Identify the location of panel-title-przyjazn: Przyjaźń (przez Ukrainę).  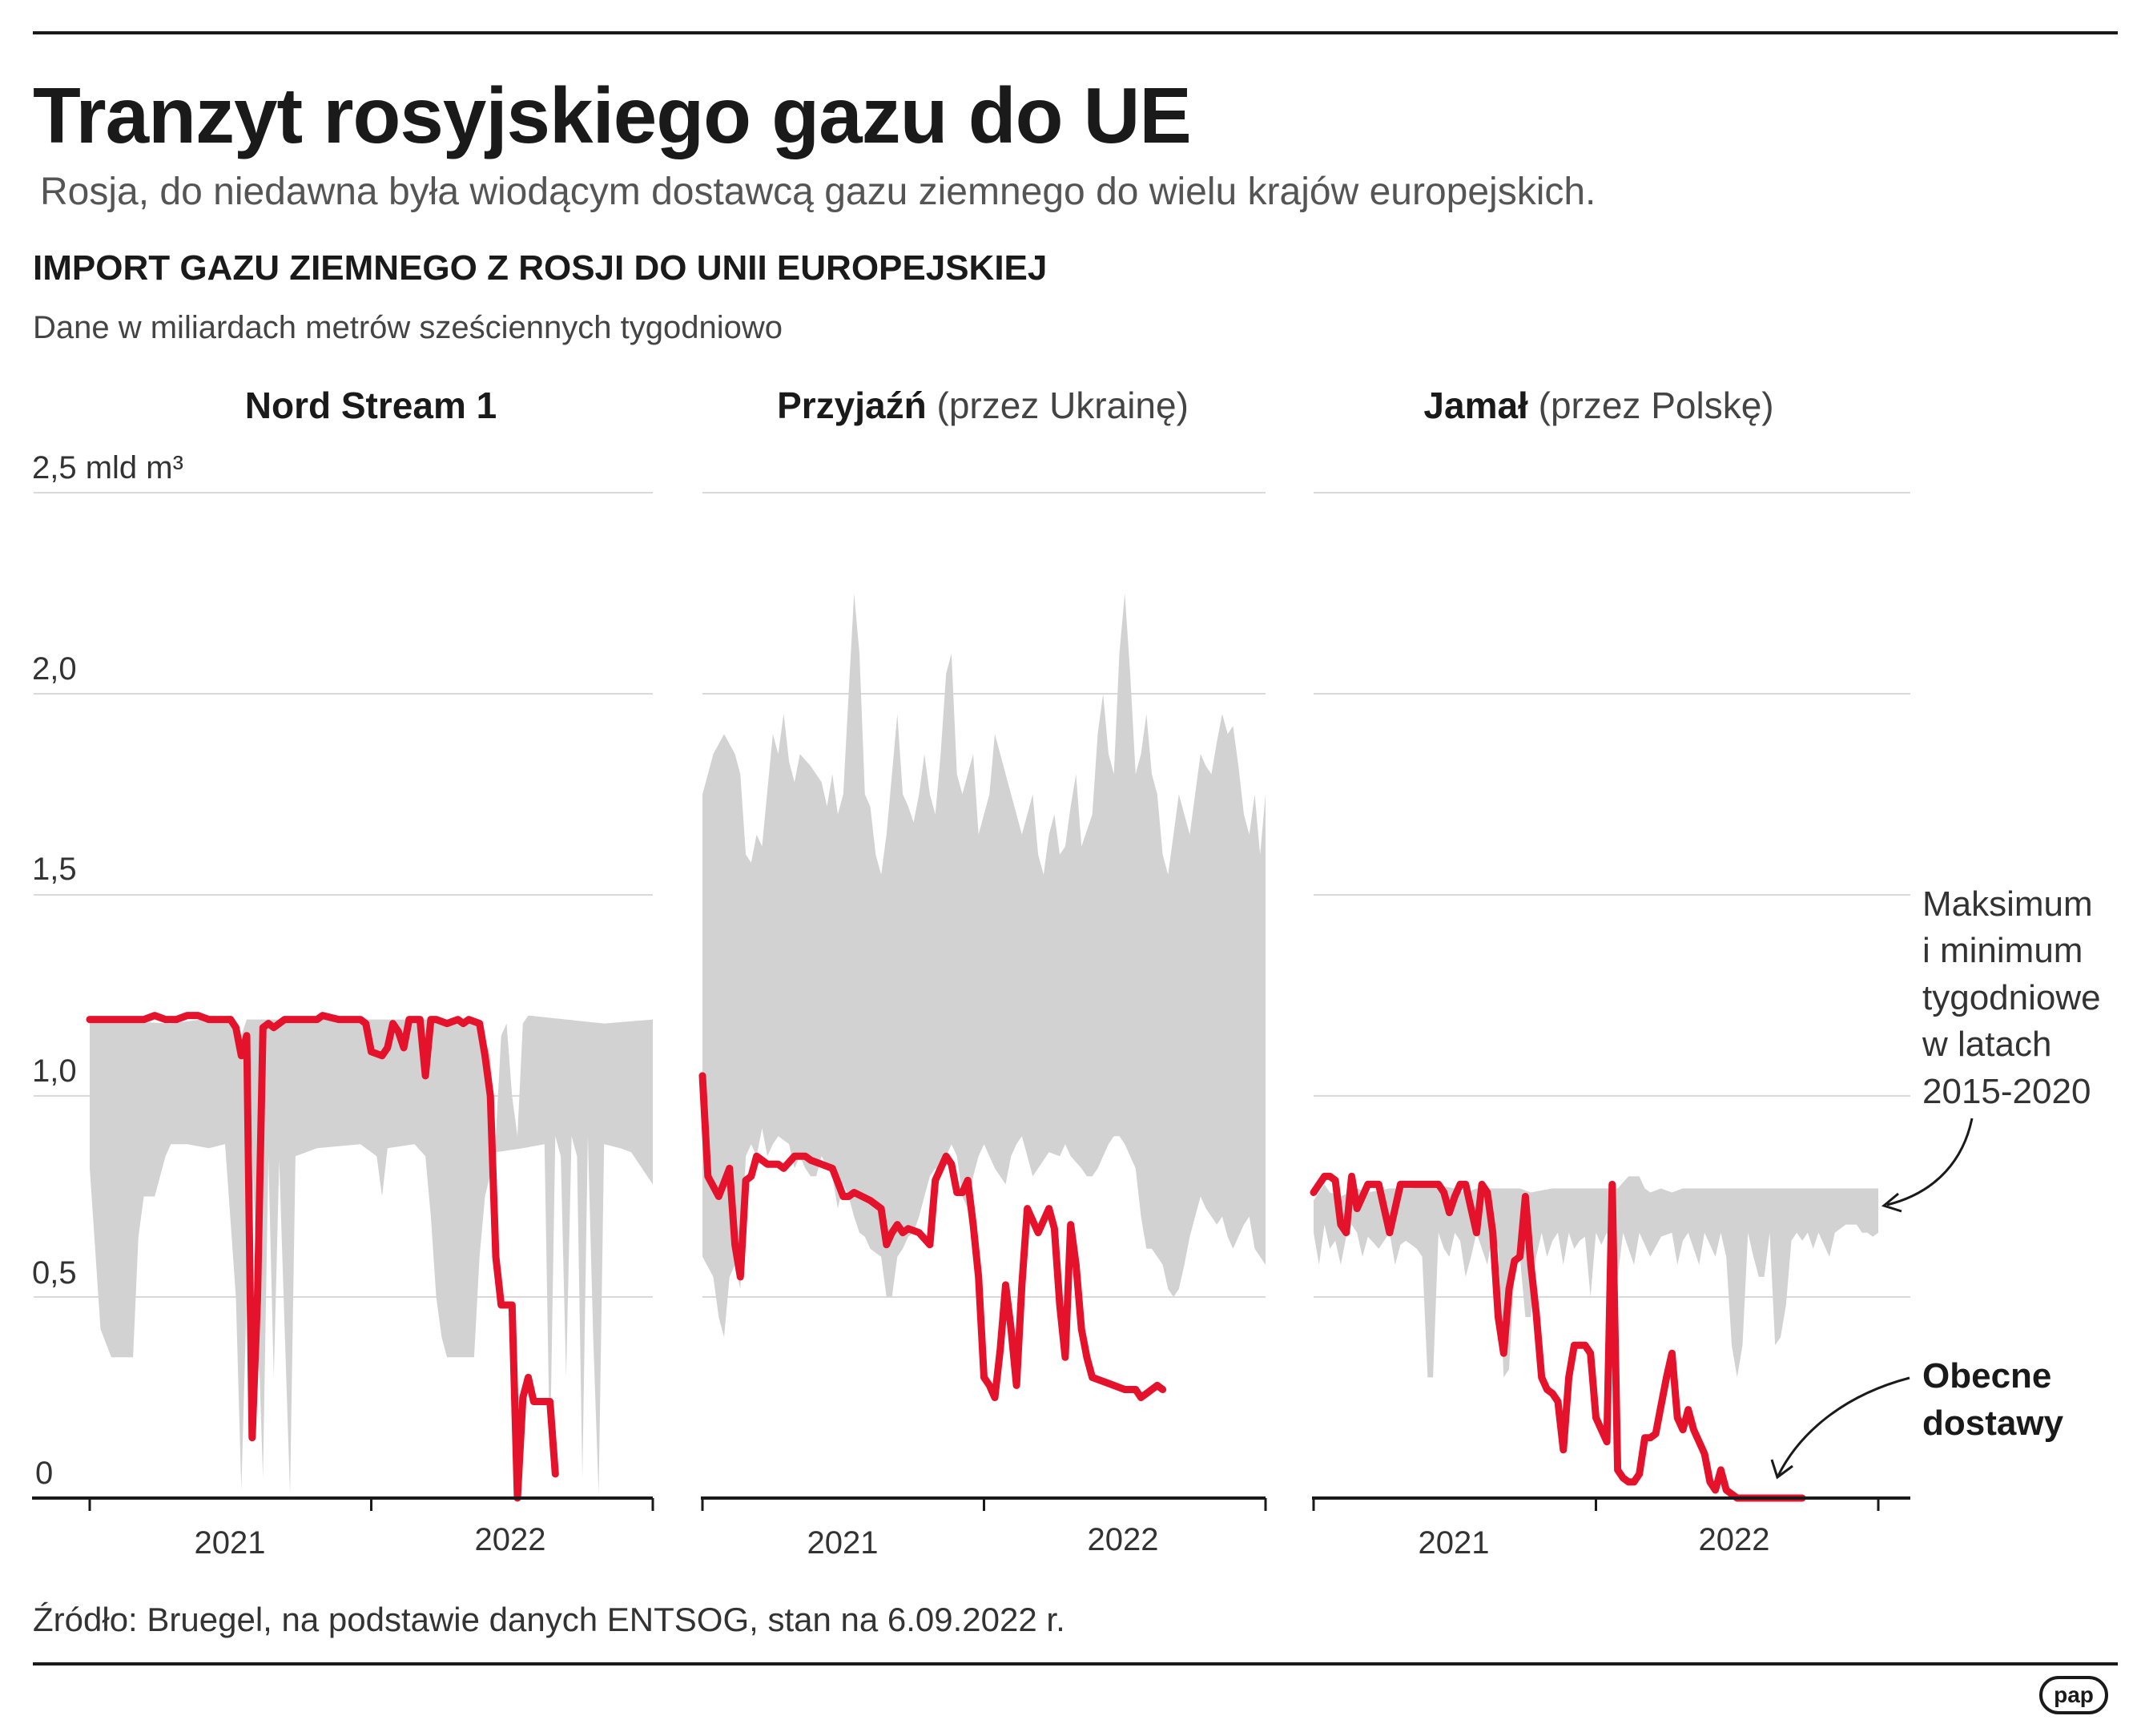
(983, 405).